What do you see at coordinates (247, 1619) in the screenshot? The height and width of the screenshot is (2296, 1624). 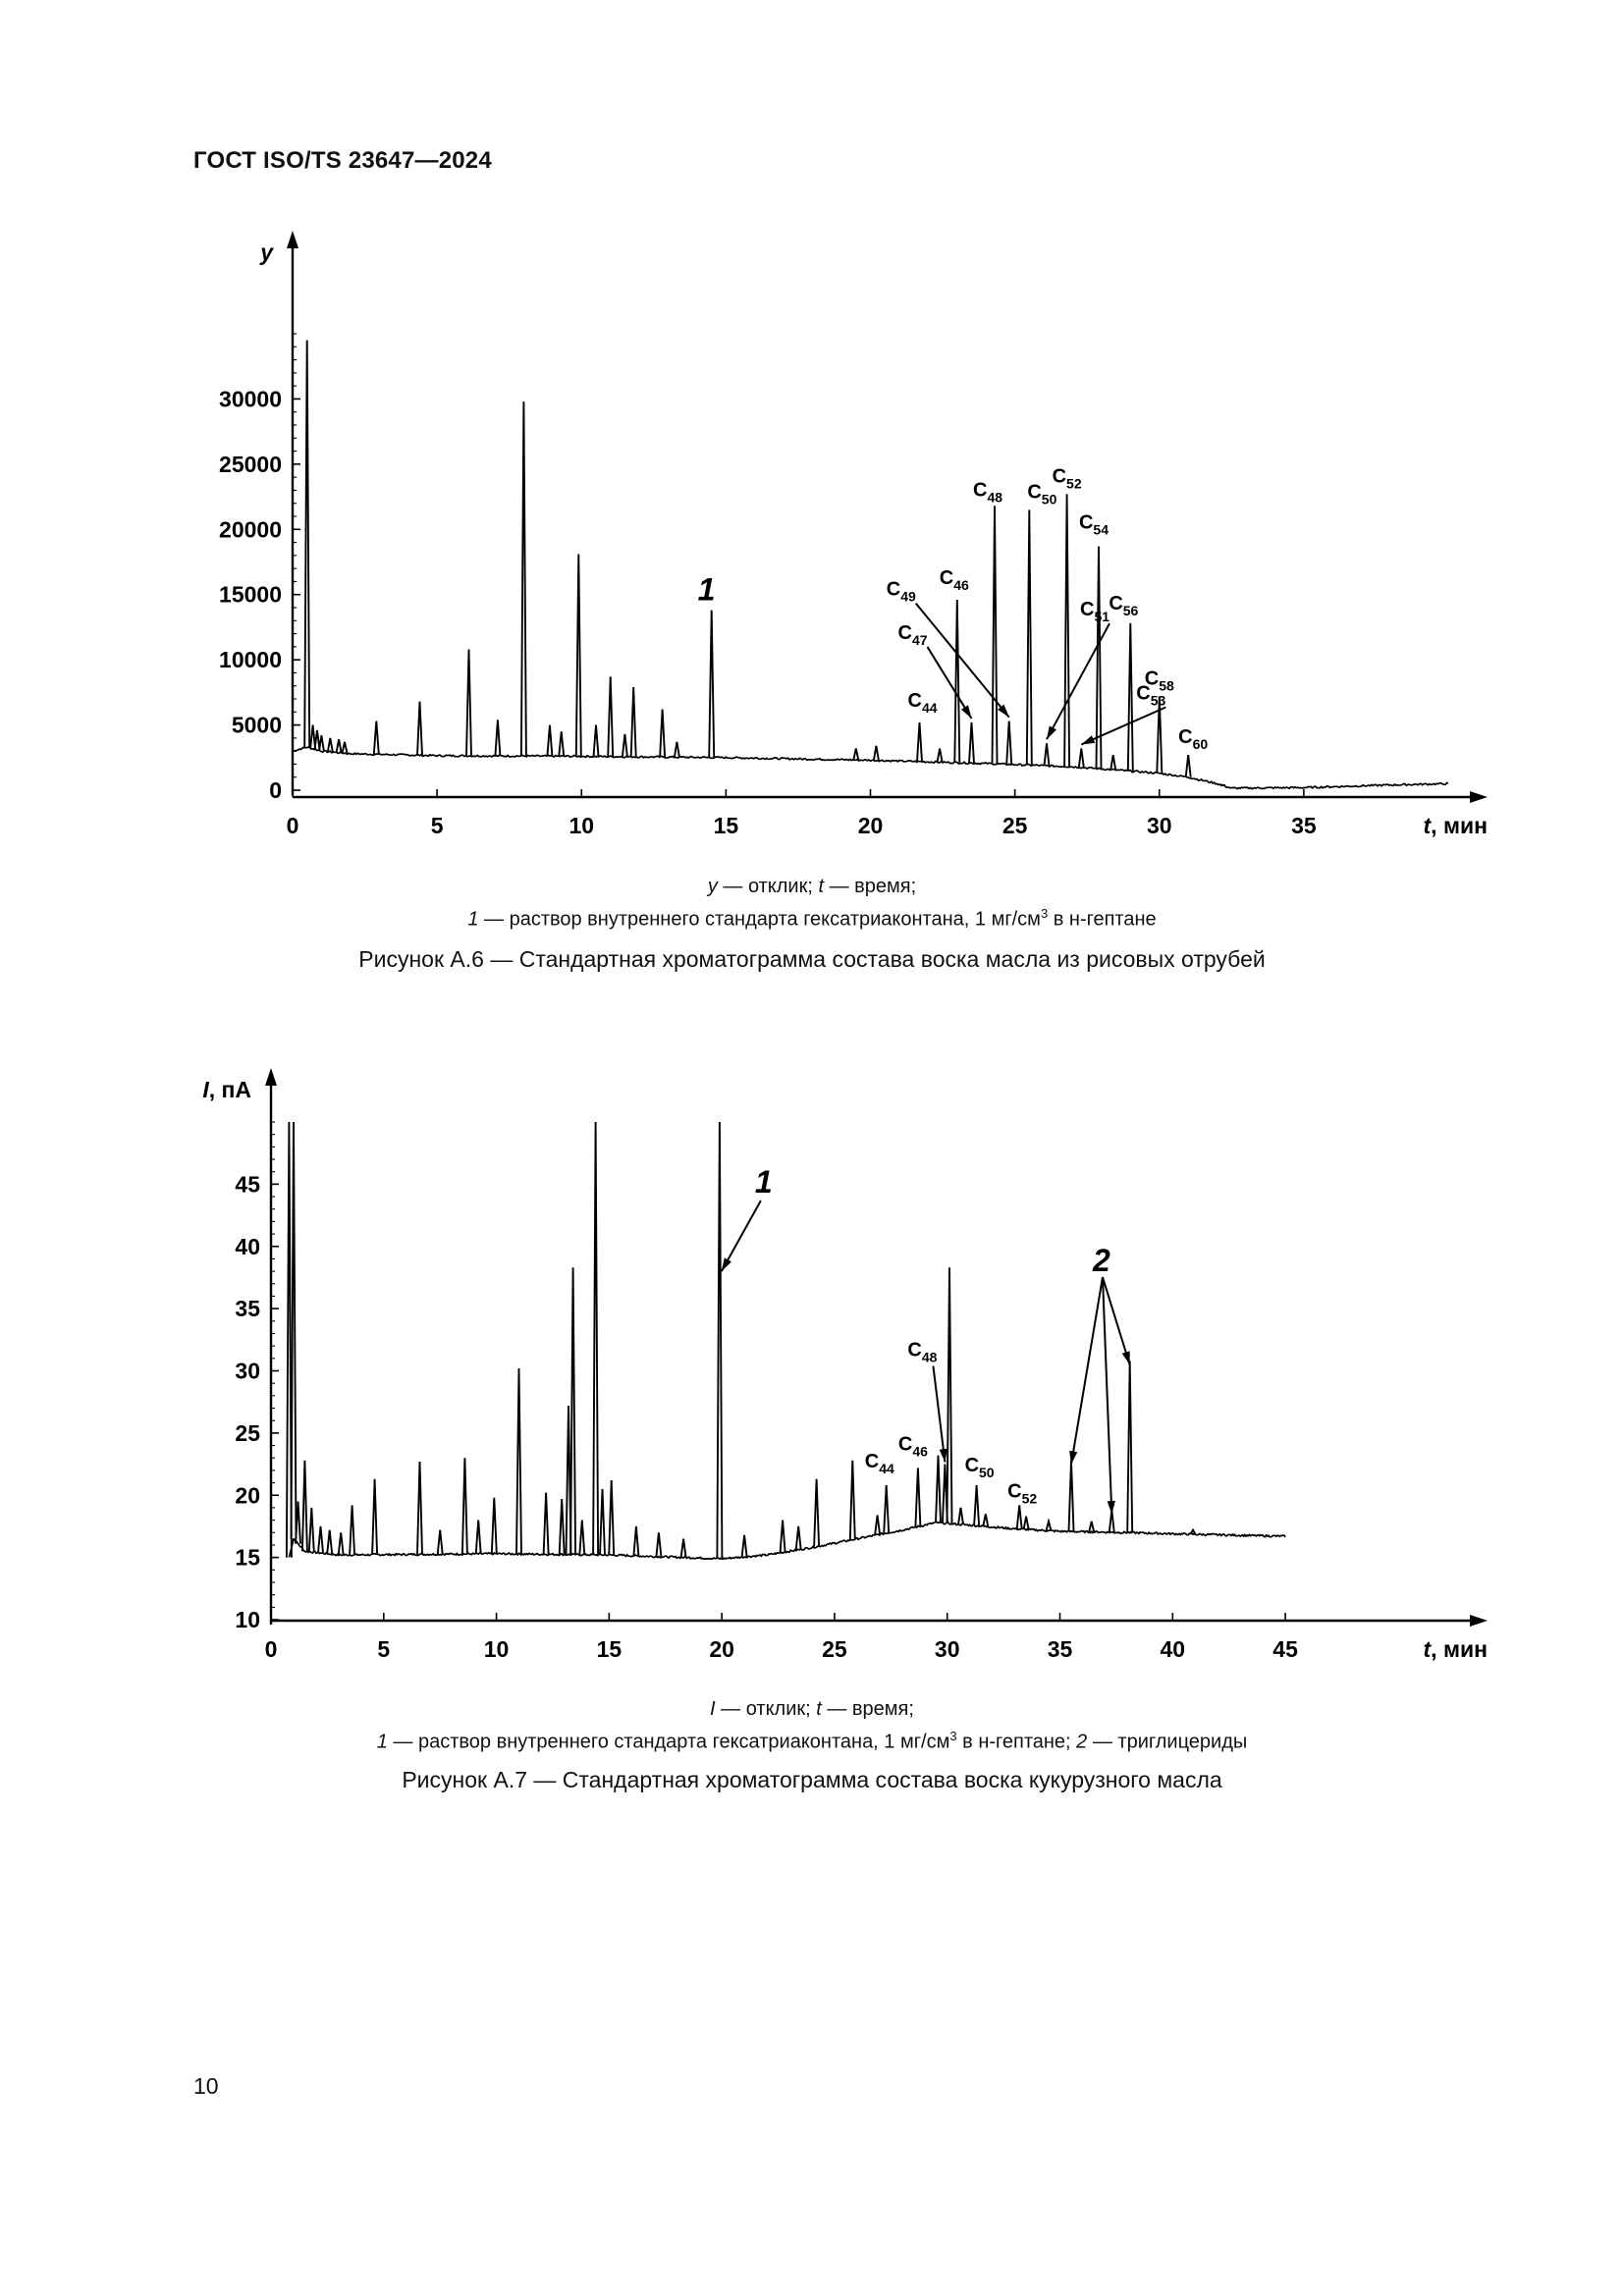 I see `y-tick-label: 10` at bounding box center [247, 1619].